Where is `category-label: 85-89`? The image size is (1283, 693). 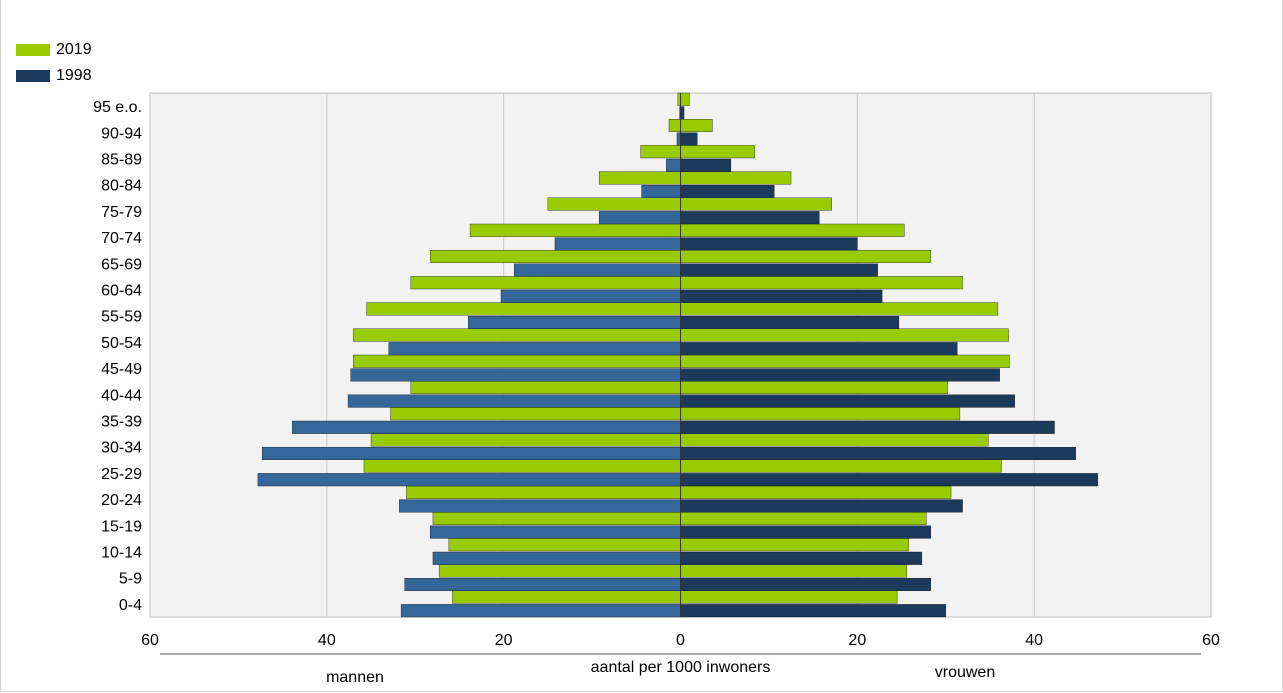 category-label: 85-89 is located at coordinates (121, 160).